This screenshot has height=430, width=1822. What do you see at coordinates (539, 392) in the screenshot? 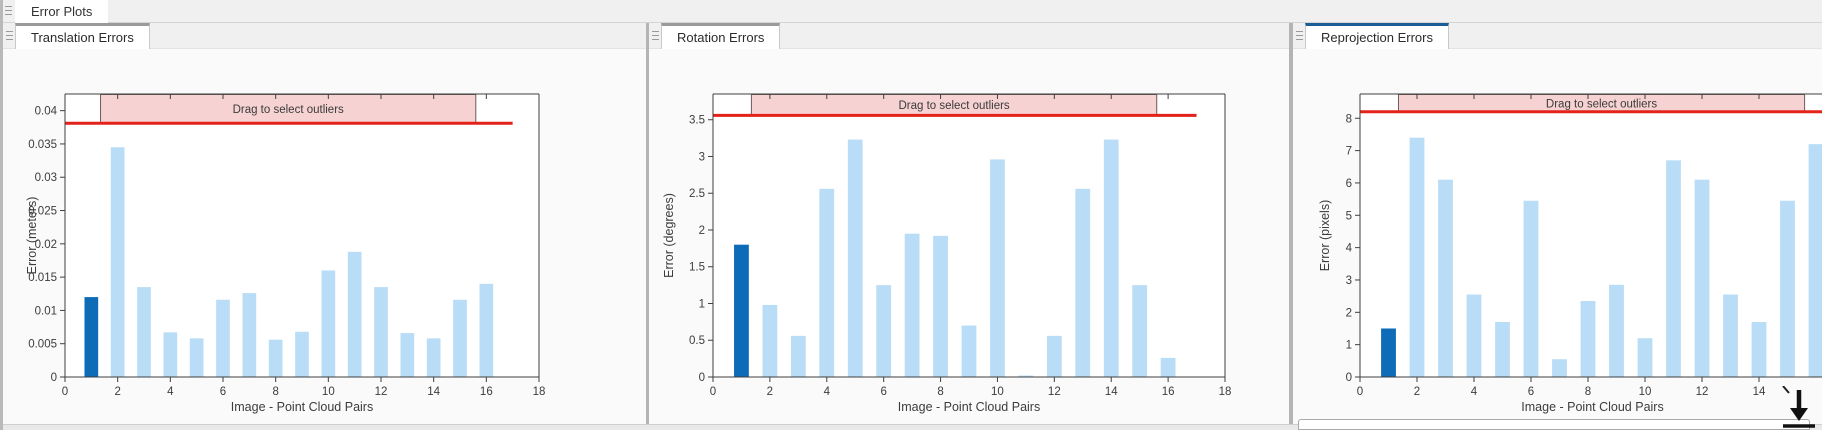
I see `x-tick-label: 18` at bounding box center [539, 392].